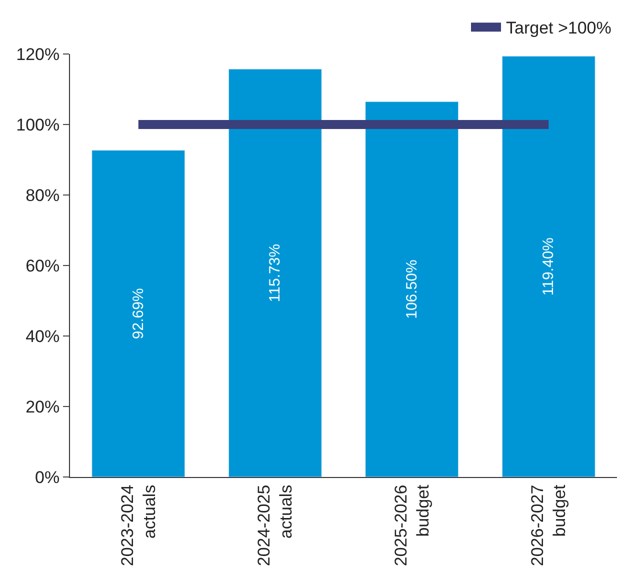  Describe the element at coordinates (43, 406) in the screenshot. I see `y-tick-label: 20%` at that location.